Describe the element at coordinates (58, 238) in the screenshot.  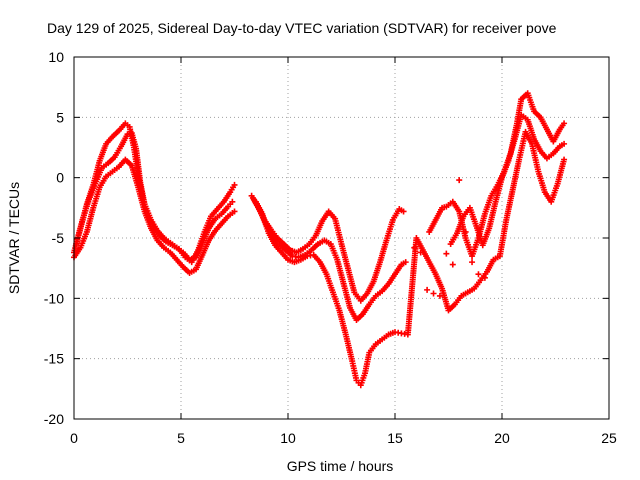
I see `y-tick-label: -5` at that location.